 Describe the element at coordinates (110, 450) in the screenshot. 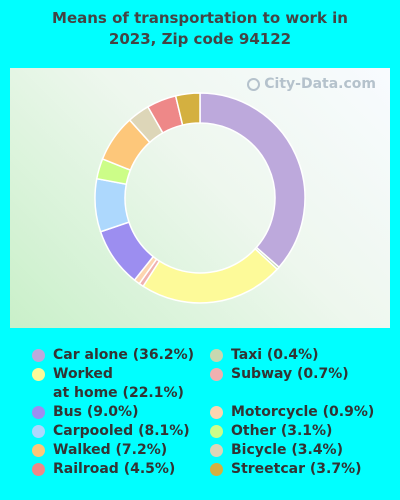

I see `legend-label: Walked (7.2%)` at that location.